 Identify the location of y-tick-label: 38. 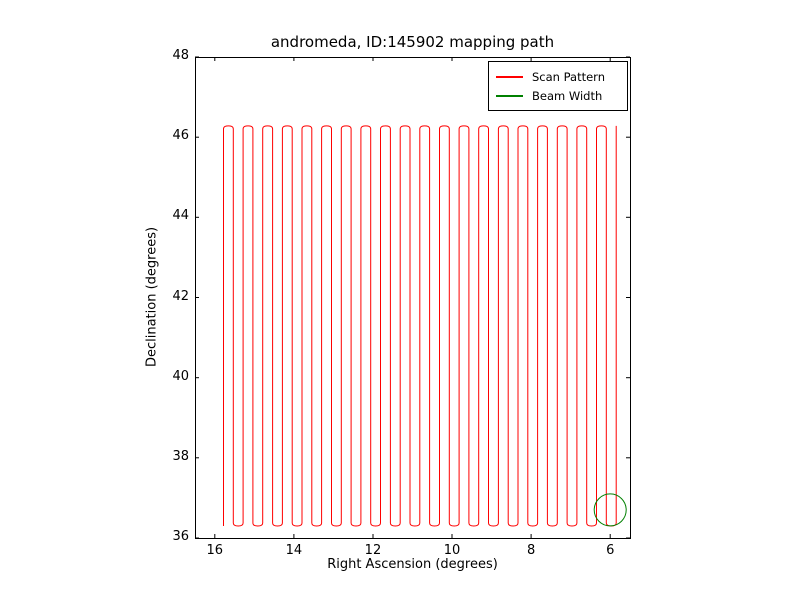
(180, 456).